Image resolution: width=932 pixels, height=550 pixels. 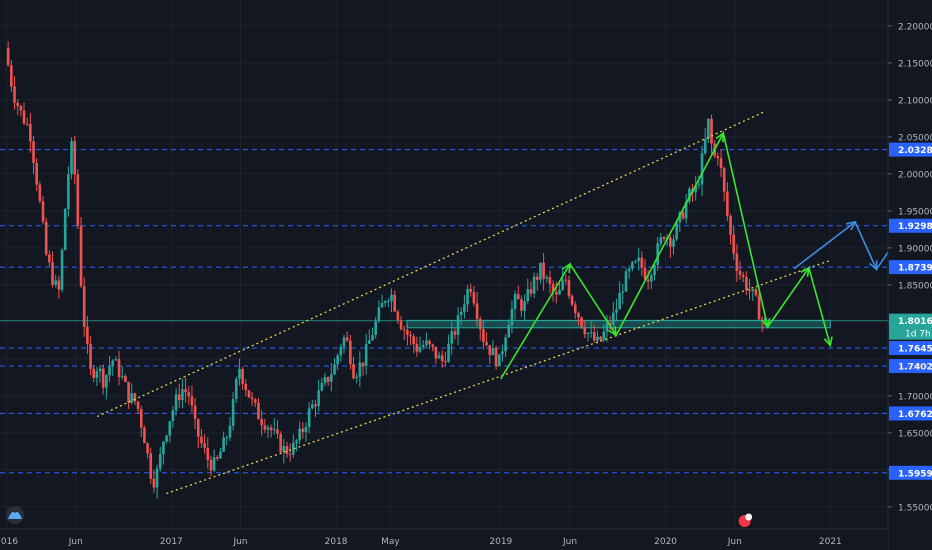 What do you see at coordinates (444, 539) in the screenshot?
I see `time-axis: 2016 Jun 2017 Jun 2018 May 2019 Jun 2020 Jun 2021` at bounding box center [444, 539].